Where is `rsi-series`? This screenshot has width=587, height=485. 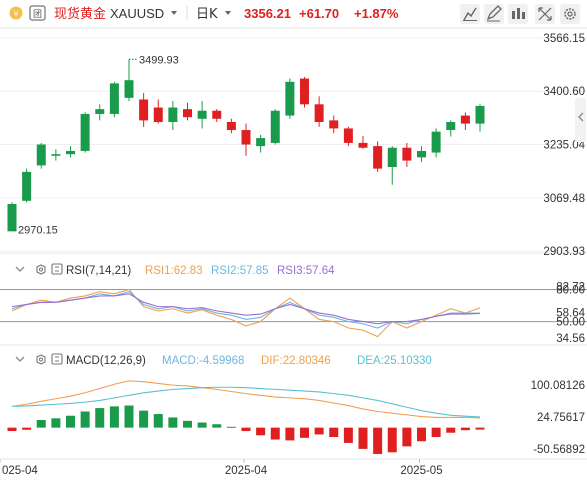 rsi-series is located at coordinates (246, 313).